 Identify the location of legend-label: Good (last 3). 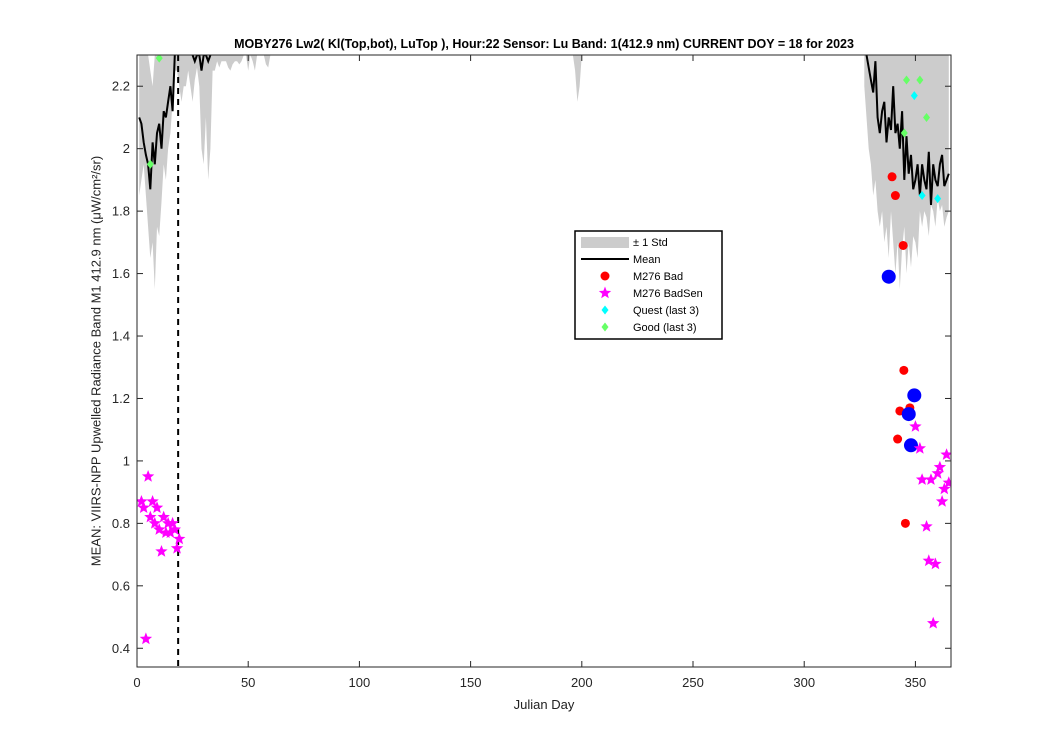
(665, 328).